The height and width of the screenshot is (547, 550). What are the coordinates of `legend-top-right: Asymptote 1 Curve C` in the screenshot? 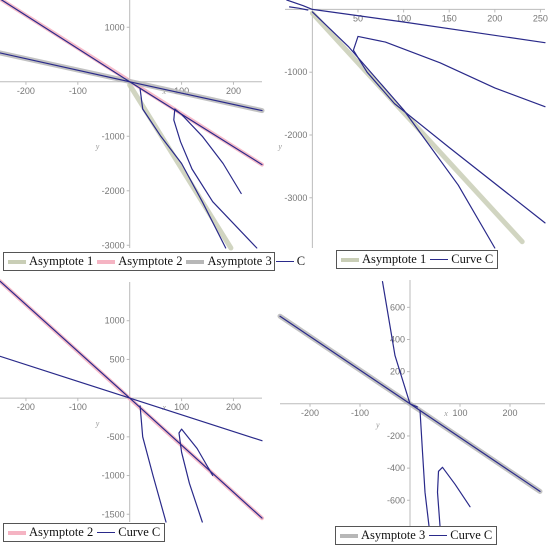 It's located at (417, 259).